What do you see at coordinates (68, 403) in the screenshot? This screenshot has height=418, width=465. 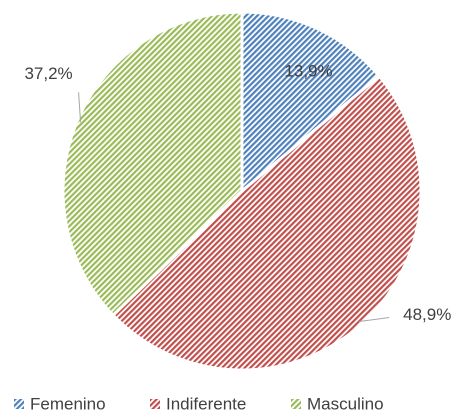 I see `legend-label: Femenino` at bounding box center [68, 403].